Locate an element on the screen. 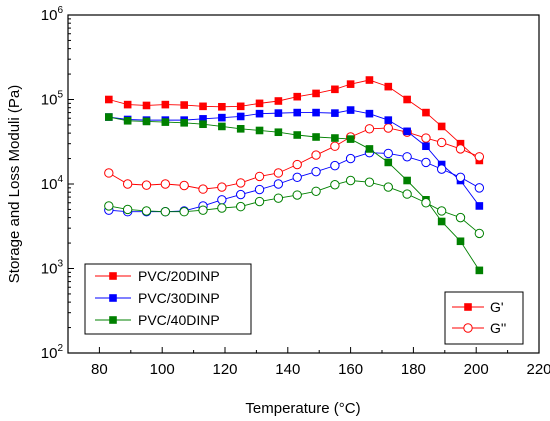  legend-moduli-box is located at coordinates (484, 318).